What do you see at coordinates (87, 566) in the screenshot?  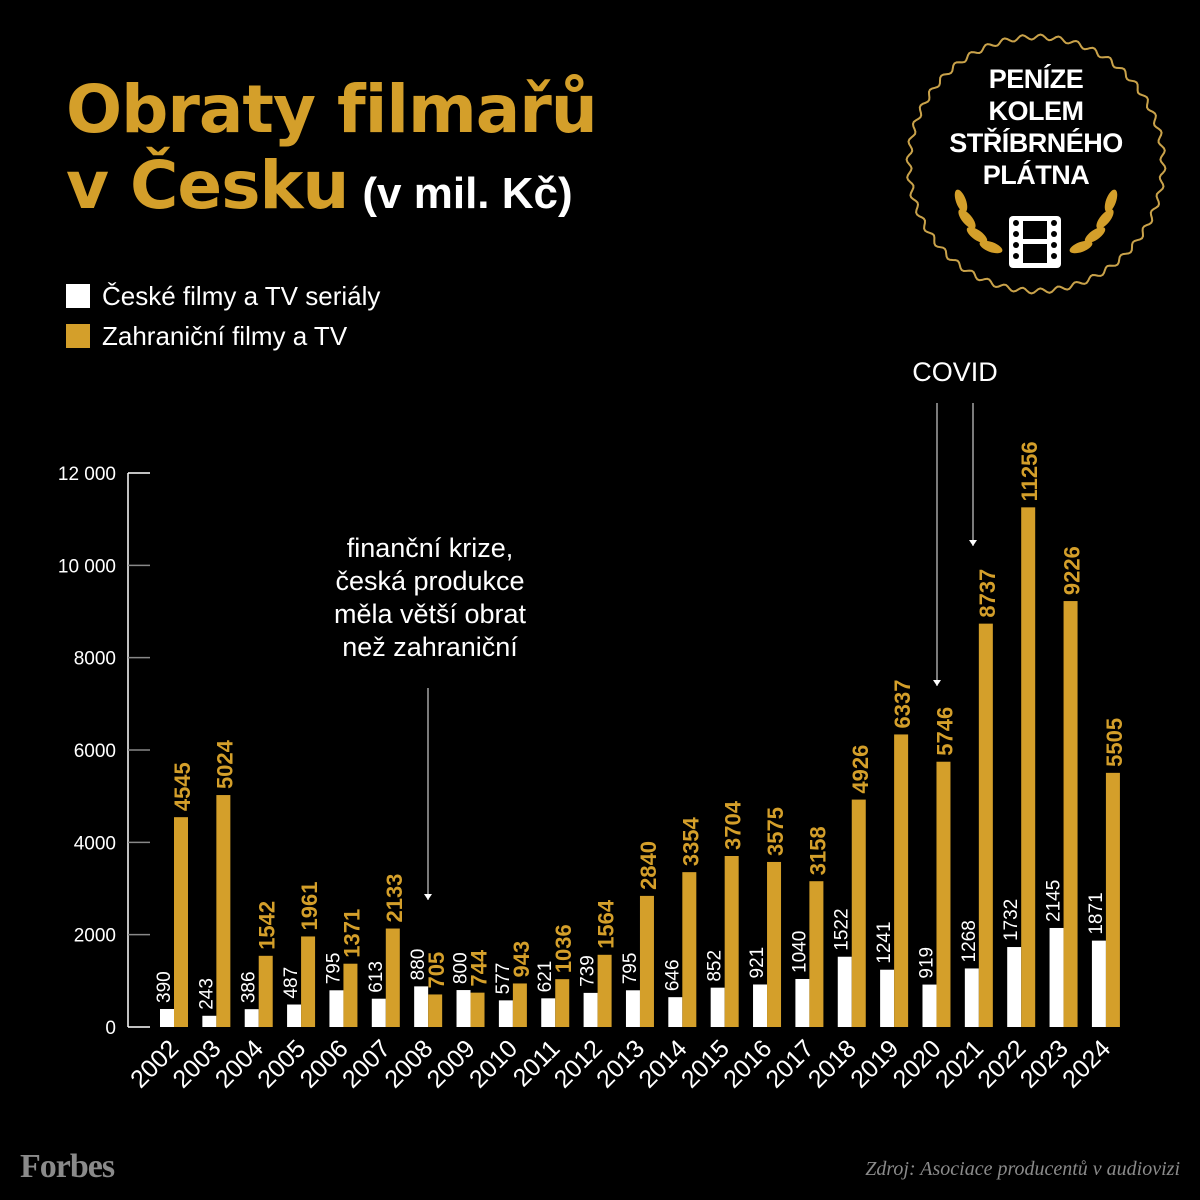 I see `y-tick-label: 10 000` at bounding box center [87, 566].